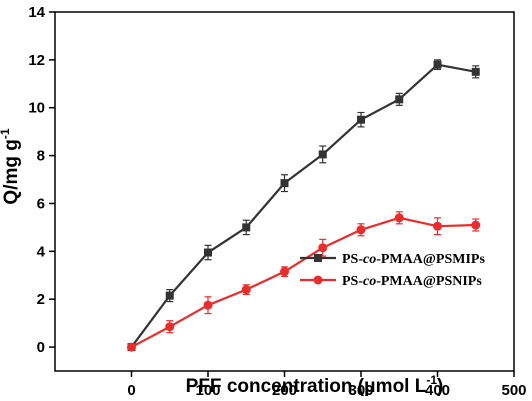  I want to click on x-tick-label: 300, so click(360, 390).